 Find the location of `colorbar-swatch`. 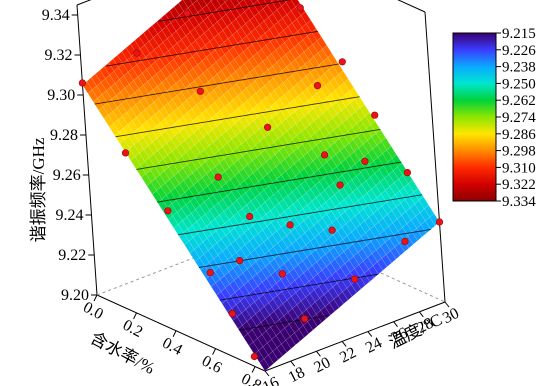

colorbar-swatch is located at coordinates (474, 117).